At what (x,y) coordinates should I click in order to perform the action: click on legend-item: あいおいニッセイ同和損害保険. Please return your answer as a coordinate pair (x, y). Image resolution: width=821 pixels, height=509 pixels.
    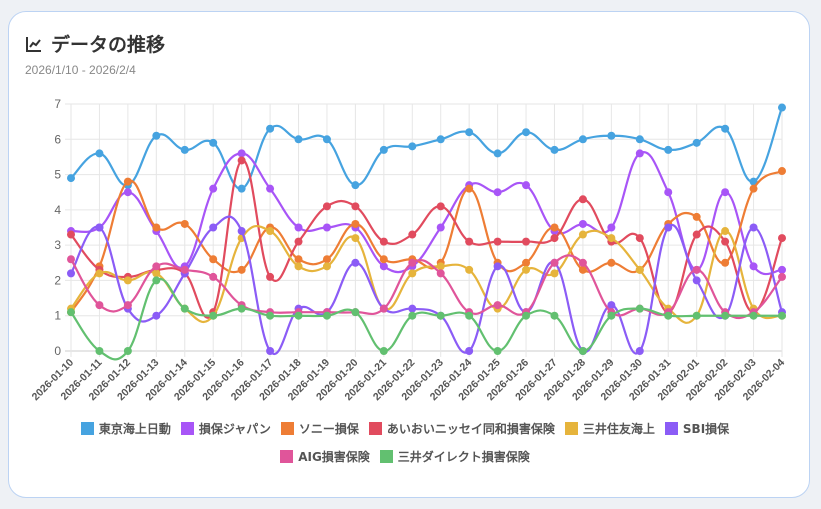
    Looking at the image, I should click on (461, 428).